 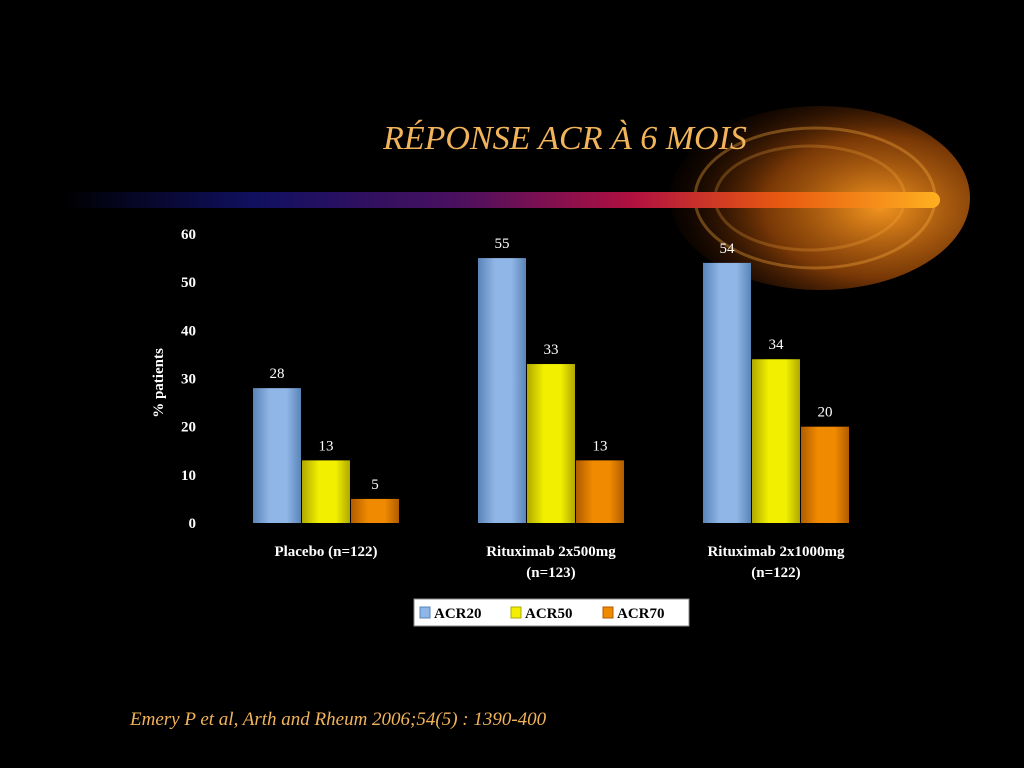 I want to click on legend-swatch-acr20, so click(x=425, y=612).